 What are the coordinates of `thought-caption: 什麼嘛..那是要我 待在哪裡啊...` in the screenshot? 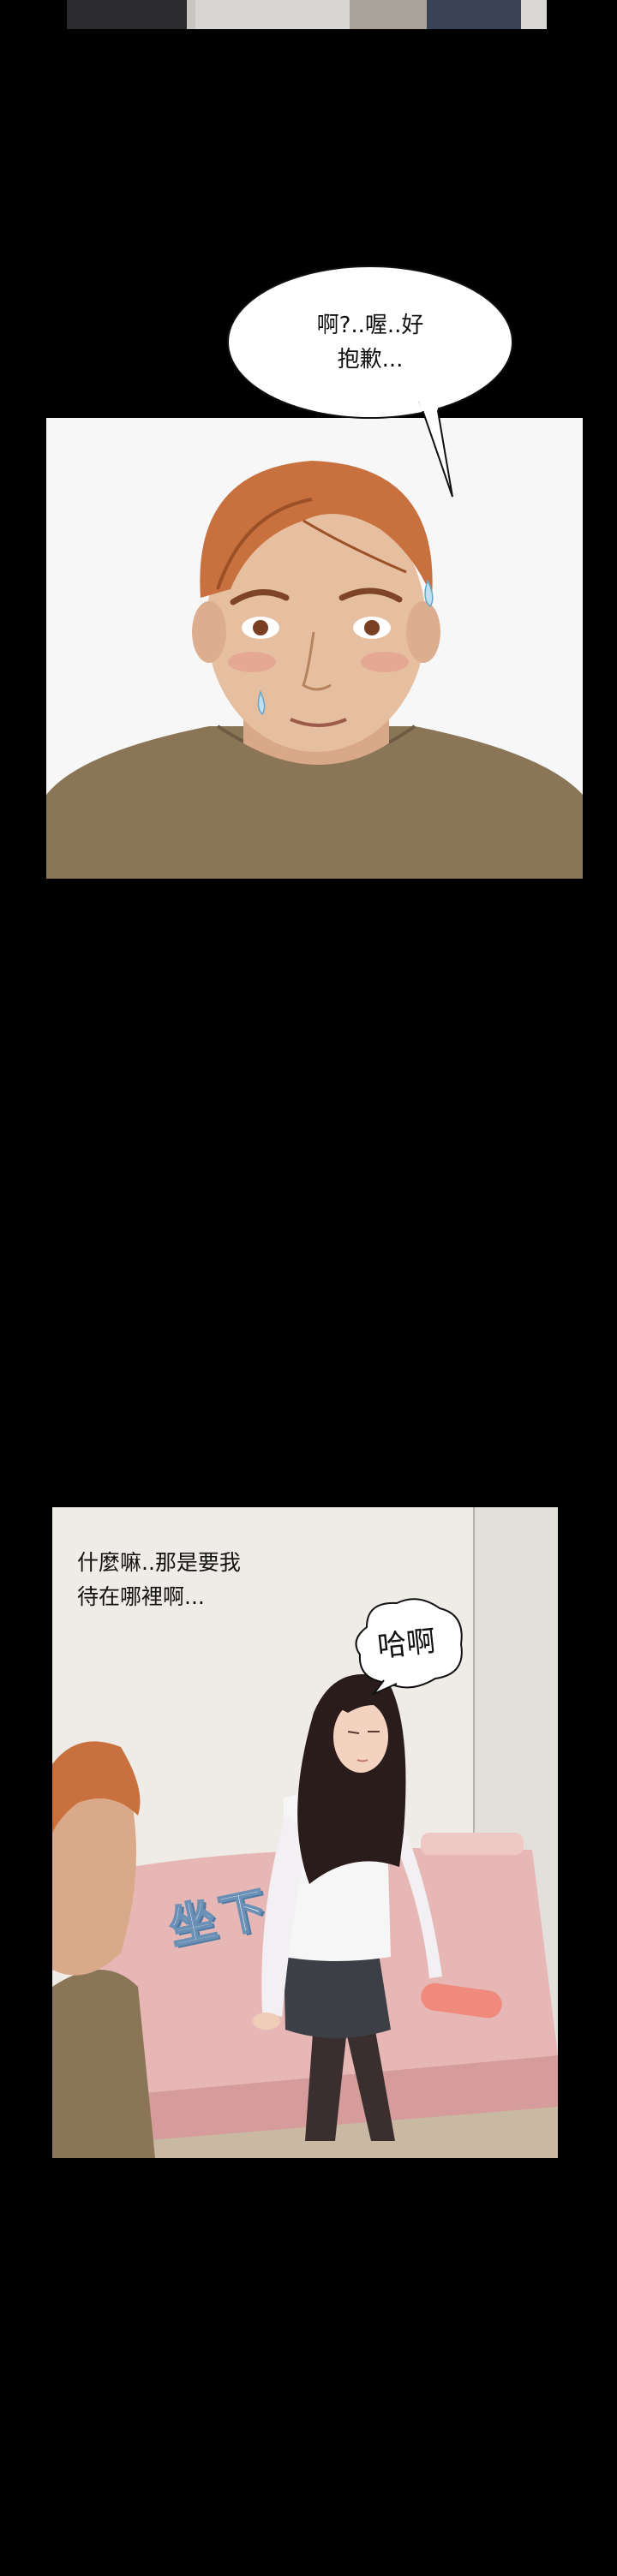 It's located at (159, 1580).